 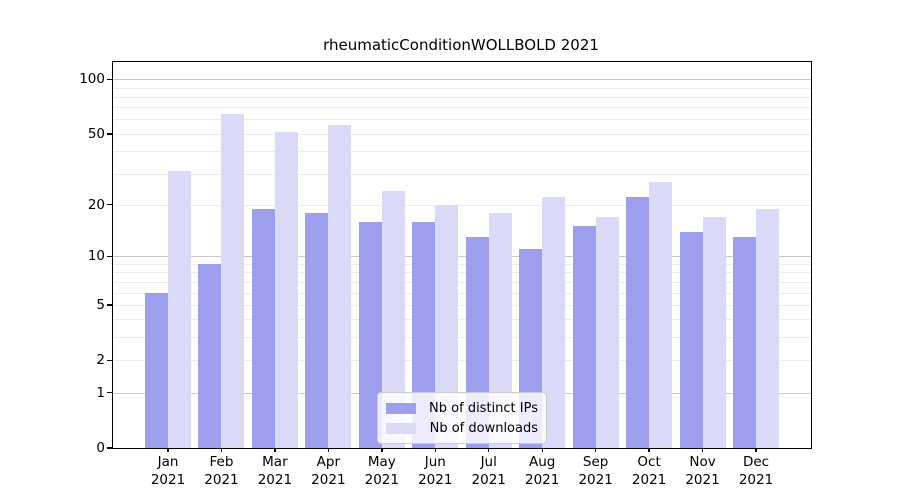 I want to click on legend: Nb of distinct IPs Nb of downloads, so click(x=462, y=418).